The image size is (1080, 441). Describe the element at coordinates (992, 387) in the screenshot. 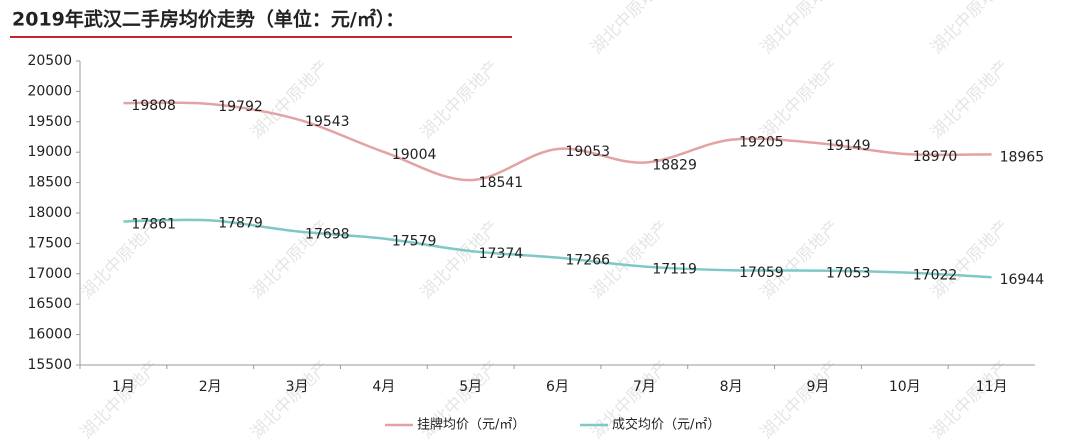

I see `x-tick-label: 11月` at that location.